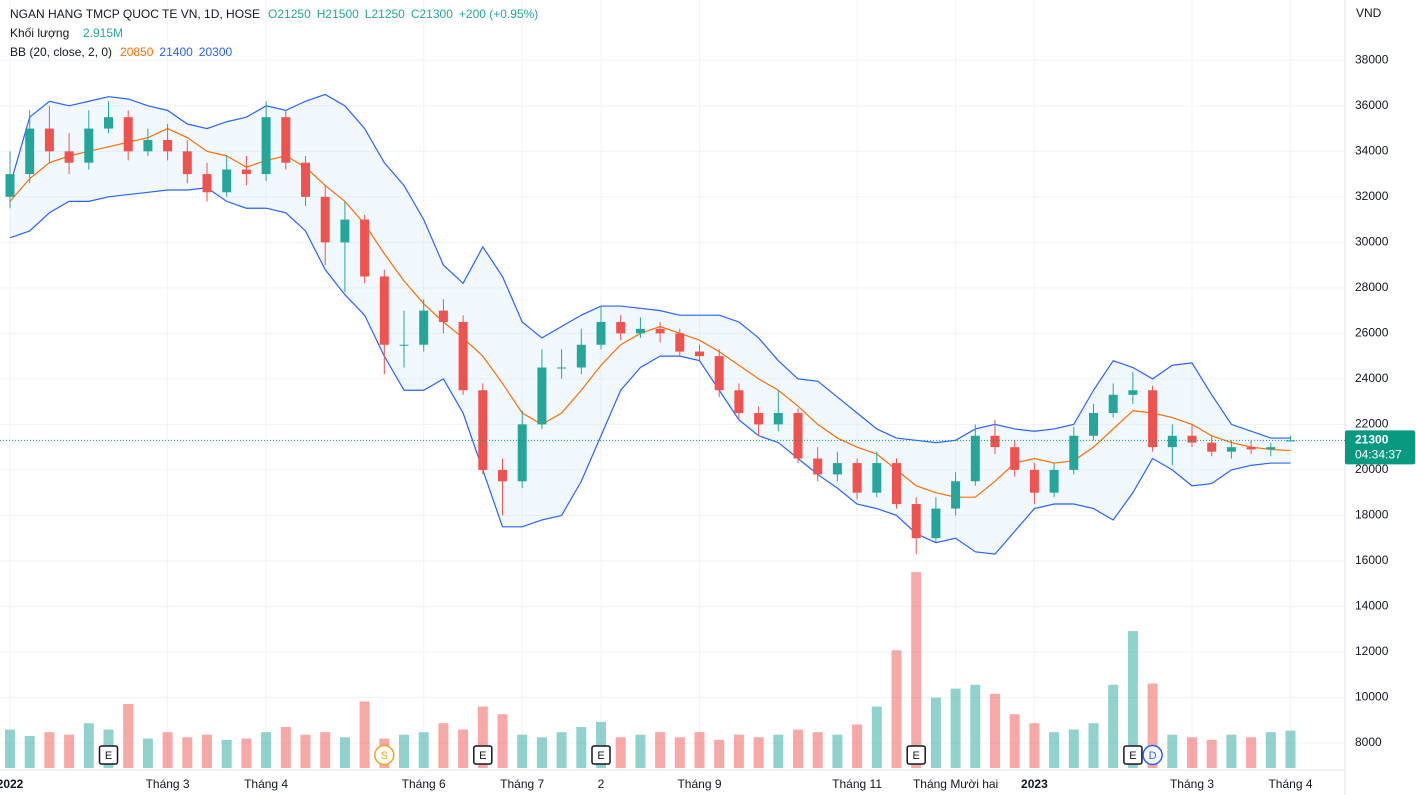 The width and height of the screenshot is (1416, 795). I want to click on ohlc-value: H21500, so click(338, 14).